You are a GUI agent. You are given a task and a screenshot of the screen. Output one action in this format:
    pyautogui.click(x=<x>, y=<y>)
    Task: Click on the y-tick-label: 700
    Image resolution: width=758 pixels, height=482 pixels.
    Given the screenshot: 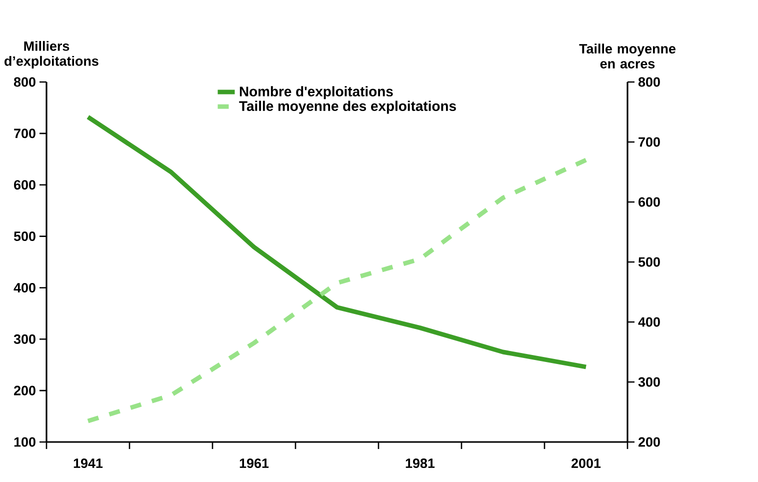 What is the action you would take?
    pyautogui.click(x=25, y=133)
    